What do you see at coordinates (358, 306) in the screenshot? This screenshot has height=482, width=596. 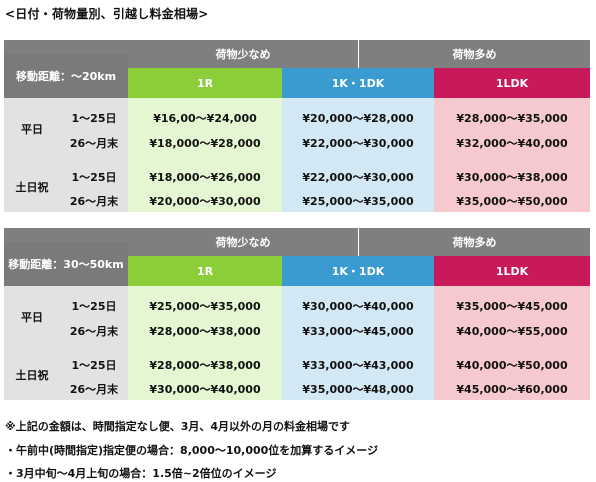 I see `price-1k: ¥30,000～¥40,000` at bounding box center [358, 306].